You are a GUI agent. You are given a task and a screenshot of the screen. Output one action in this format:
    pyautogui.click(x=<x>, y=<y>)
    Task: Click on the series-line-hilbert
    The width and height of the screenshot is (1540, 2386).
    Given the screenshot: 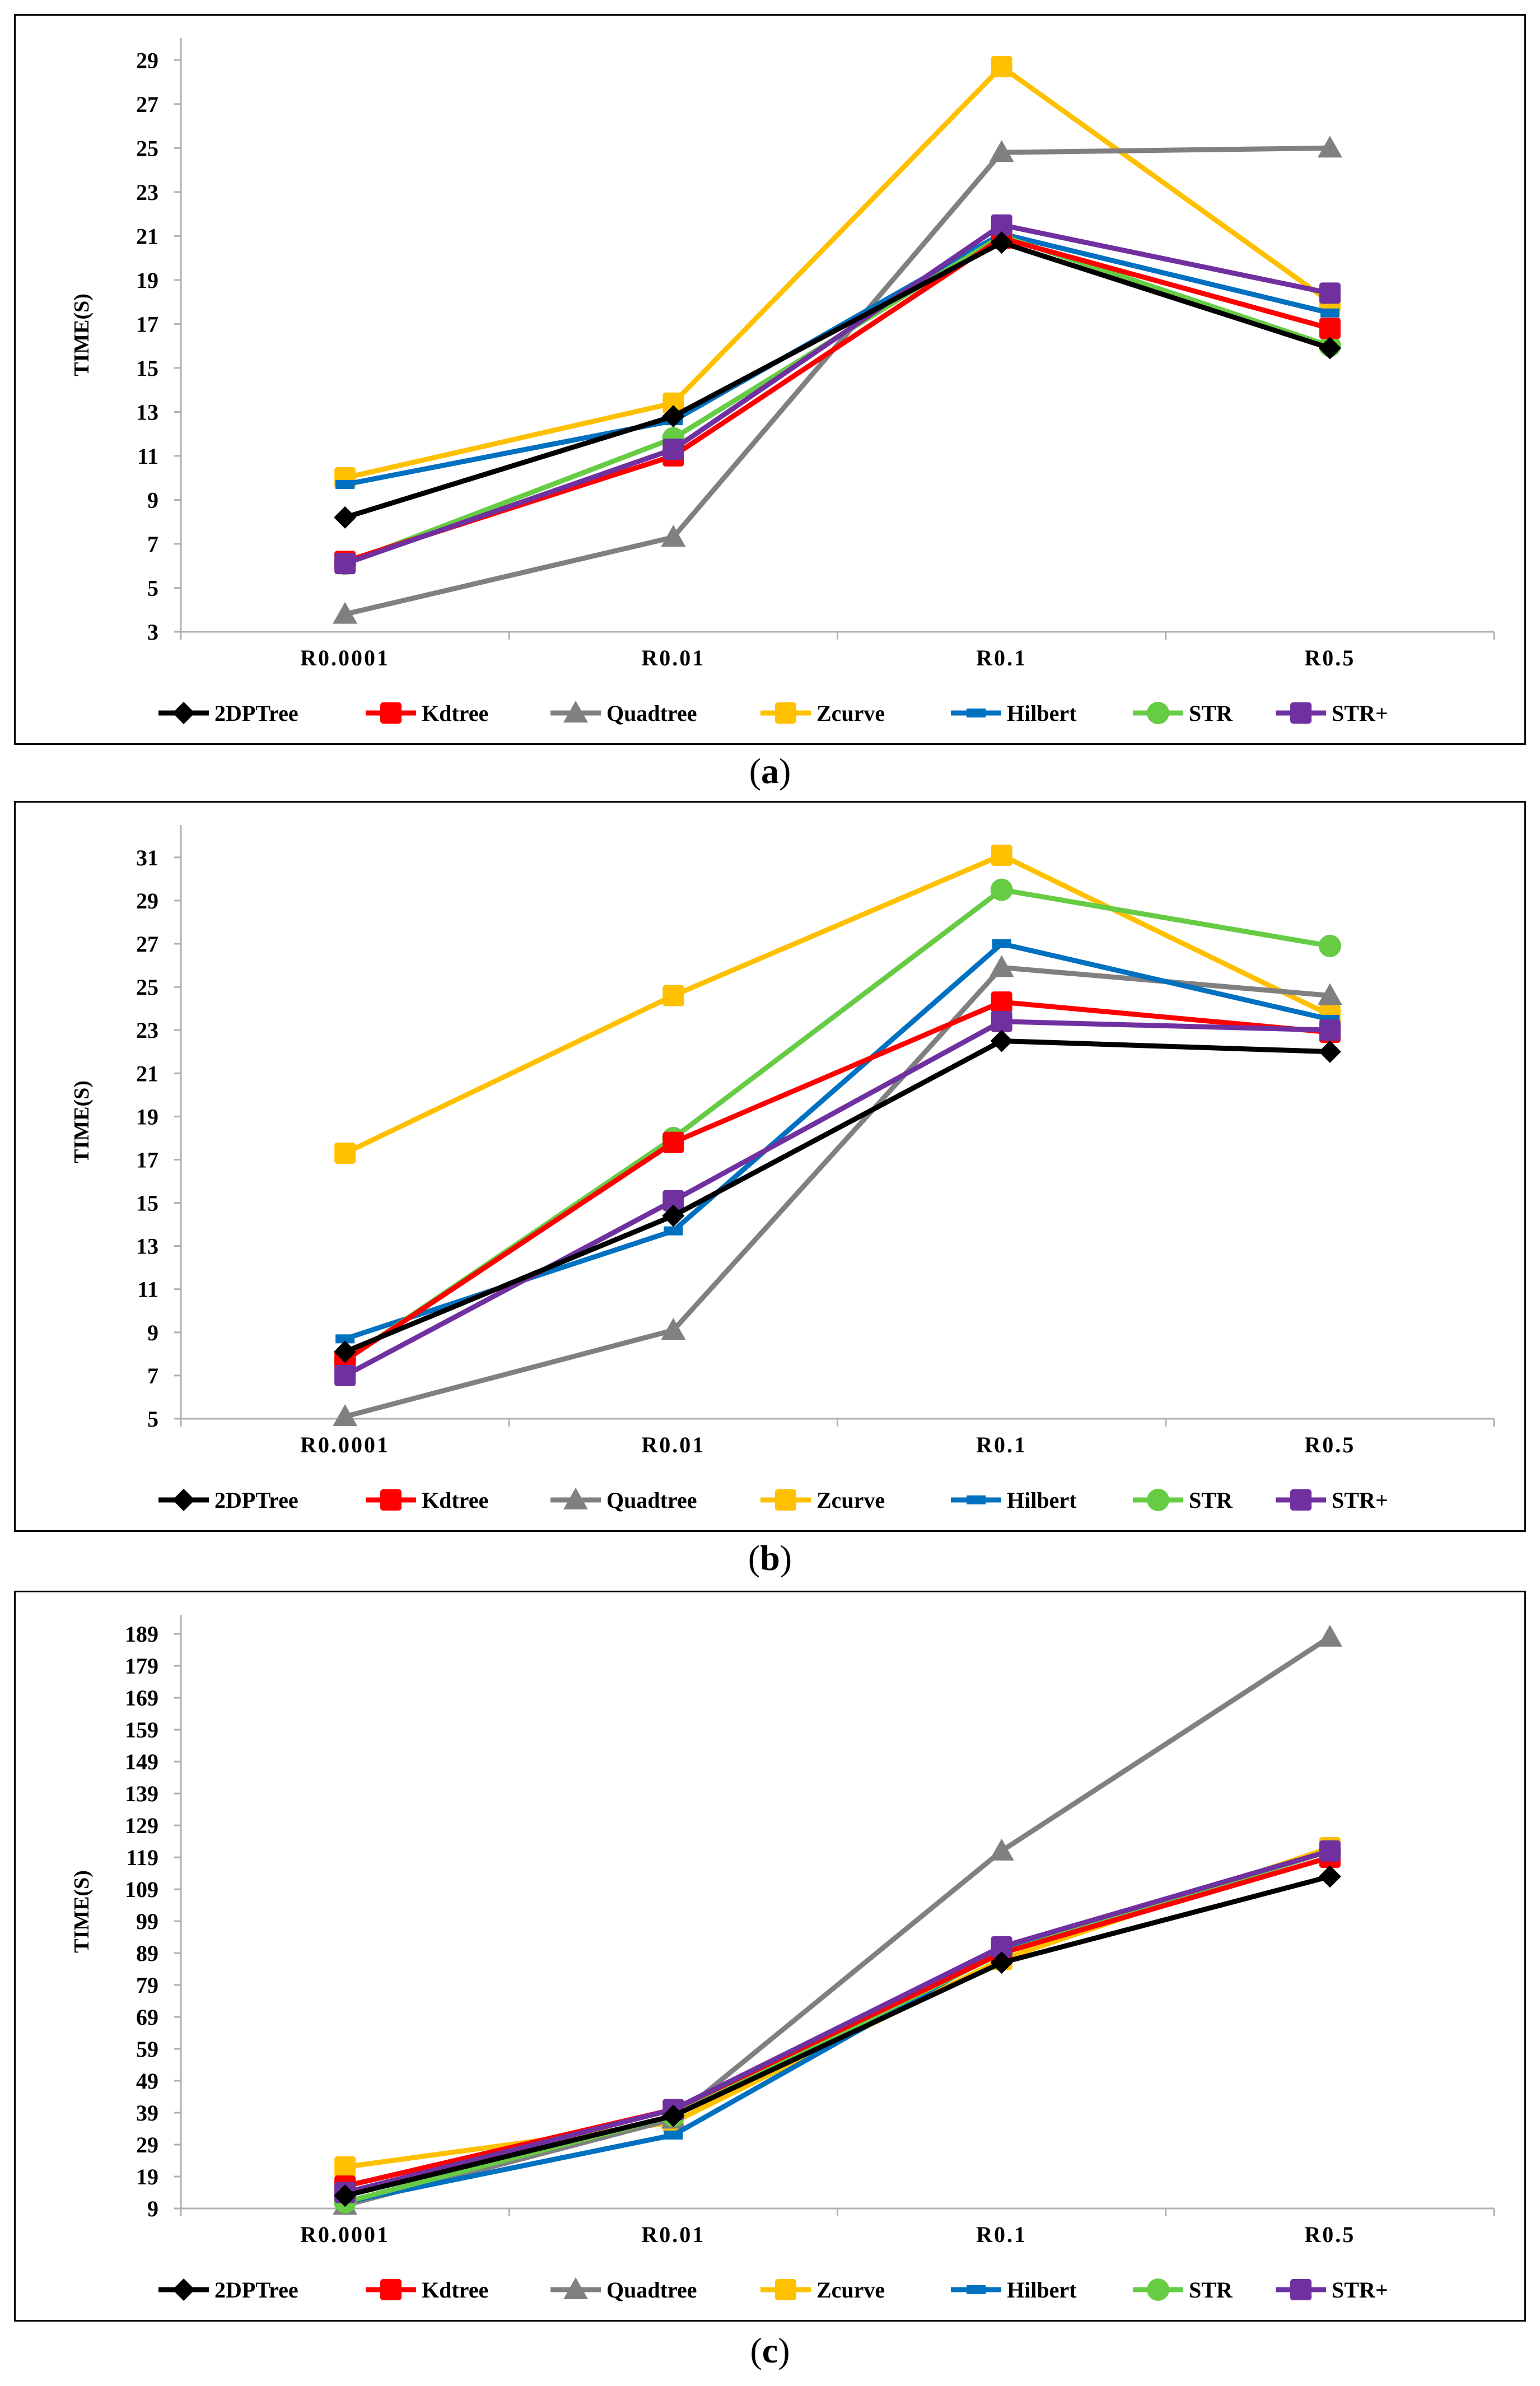 What is the action you would take?
    pyautogui.click(x=838, y=1141)
    